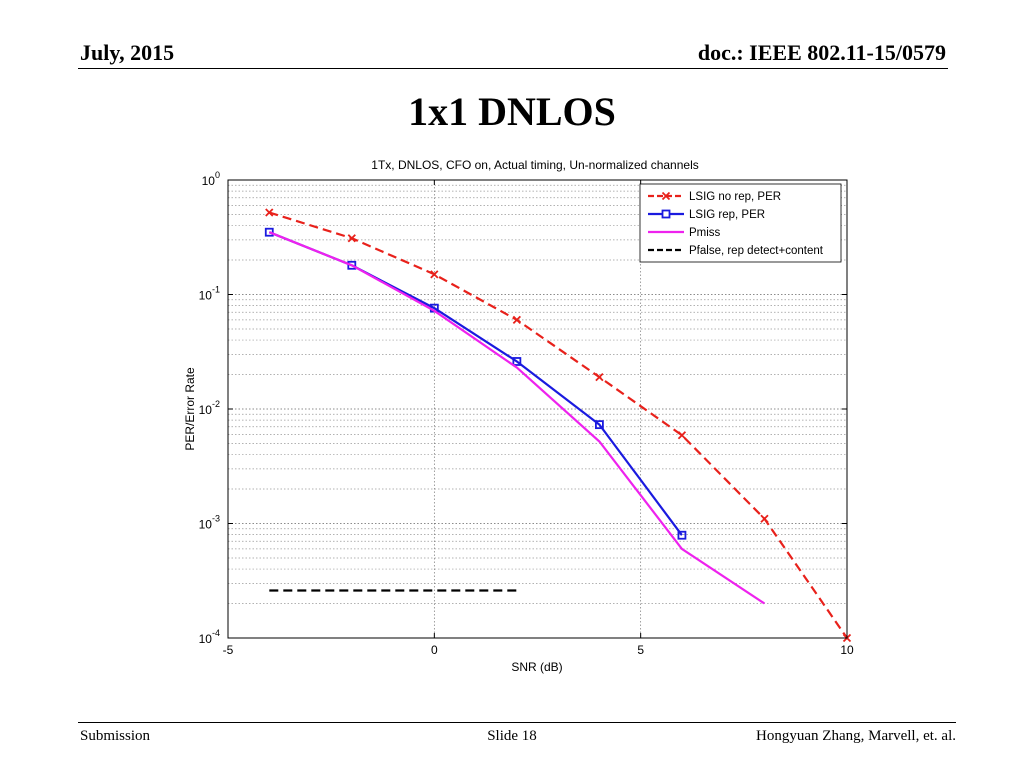 Image resolution: width=1024 pixels, height=768 pixels. I want to click on x-tick-label: 10, so click(847, 650).